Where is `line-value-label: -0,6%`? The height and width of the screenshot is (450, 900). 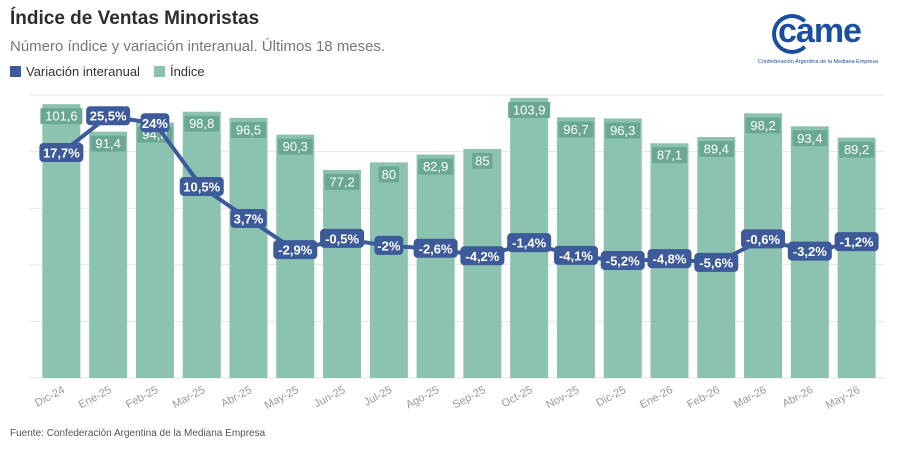 line-value-label: -0,6% is located at coordinates (763, 239).